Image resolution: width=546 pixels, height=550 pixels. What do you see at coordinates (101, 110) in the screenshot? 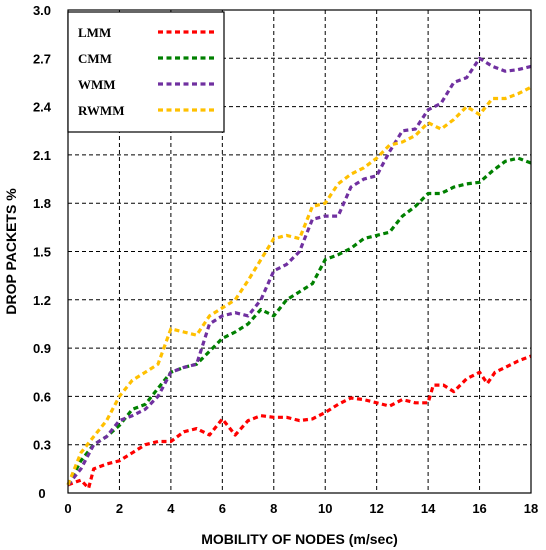
I see `legend-label-rwmm: RWMM` at bounding box center [101, 110].